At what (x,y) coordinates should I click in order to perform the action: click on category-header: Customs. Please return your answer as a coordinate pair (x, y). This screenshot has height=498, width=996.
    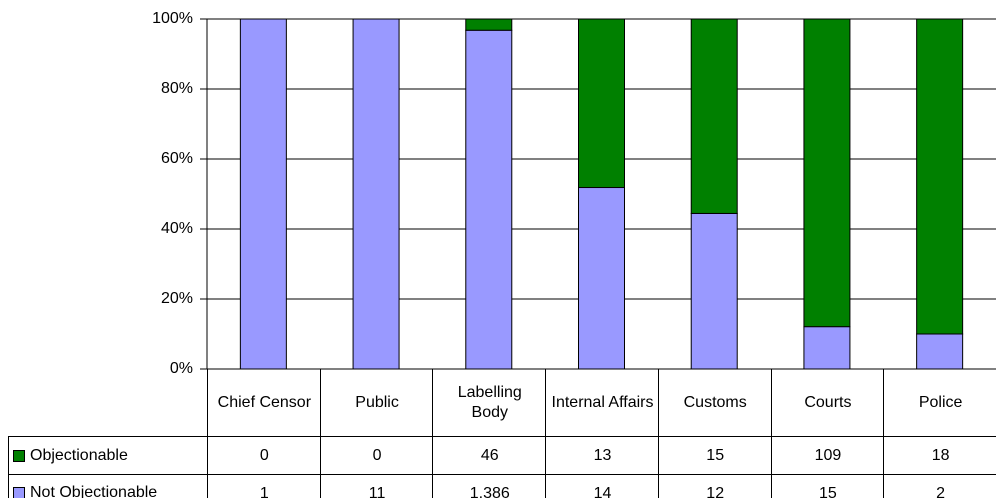
    Looking at the image, I should click on (714, 403).